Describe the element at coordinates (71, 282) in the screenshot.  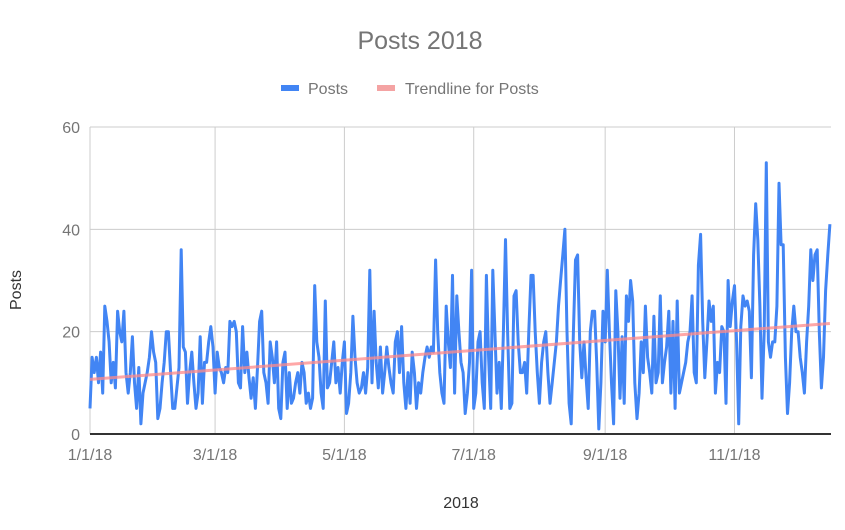
I see `y-axis-ticks: 0 20 40 60` at that location.